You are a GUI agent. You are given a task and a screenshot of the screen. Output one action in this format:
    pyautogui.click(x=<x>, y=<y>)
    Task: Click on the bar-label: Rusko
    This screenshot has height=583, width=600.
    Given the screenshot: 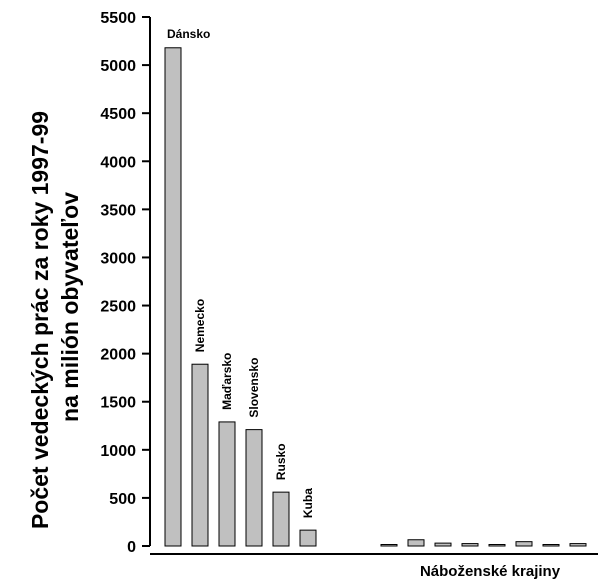 What is the action you would take?
    pyautogui.click(x=281, y=461)
    